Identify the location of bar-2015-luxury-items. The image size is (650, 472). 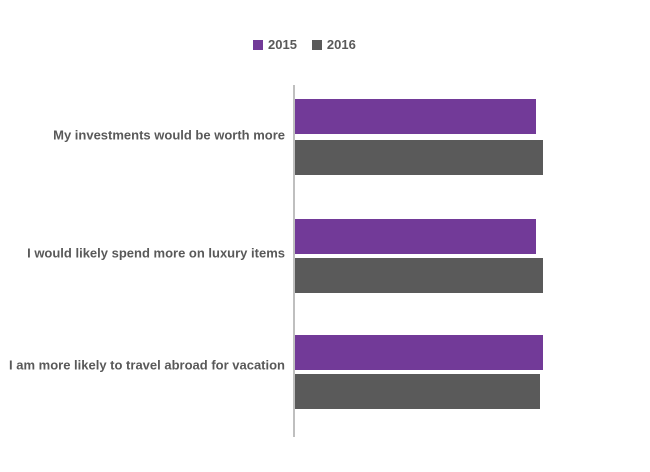
(415, 236).